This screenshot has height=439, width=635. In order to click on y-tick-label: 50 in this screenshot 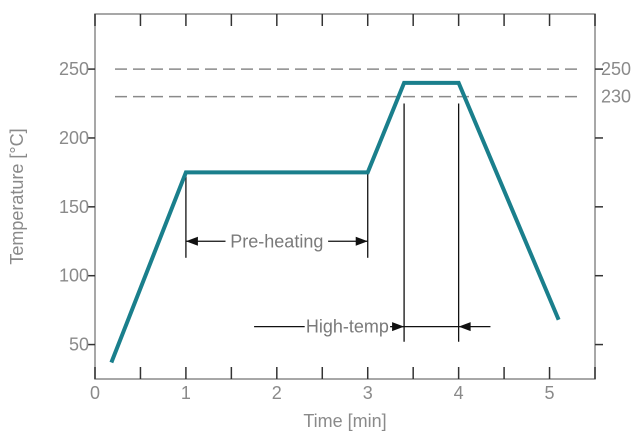, I will do `click(79, 345)`.